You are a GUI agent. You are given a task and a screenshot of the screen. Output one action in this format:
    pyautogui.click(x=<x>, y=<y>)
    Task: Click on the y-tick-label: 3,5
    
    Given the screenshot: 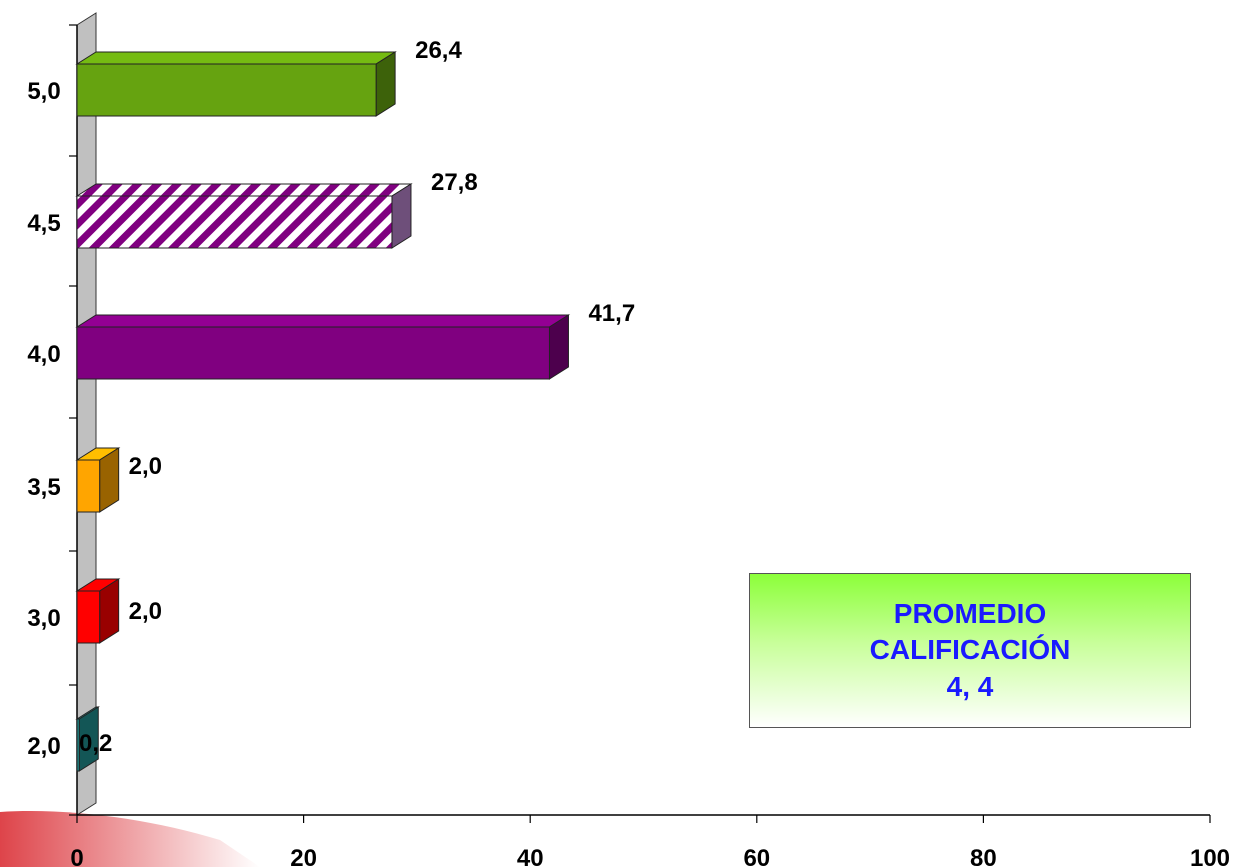 What is the action you would take?
    pyautogui.click(x=43, y=487)
    